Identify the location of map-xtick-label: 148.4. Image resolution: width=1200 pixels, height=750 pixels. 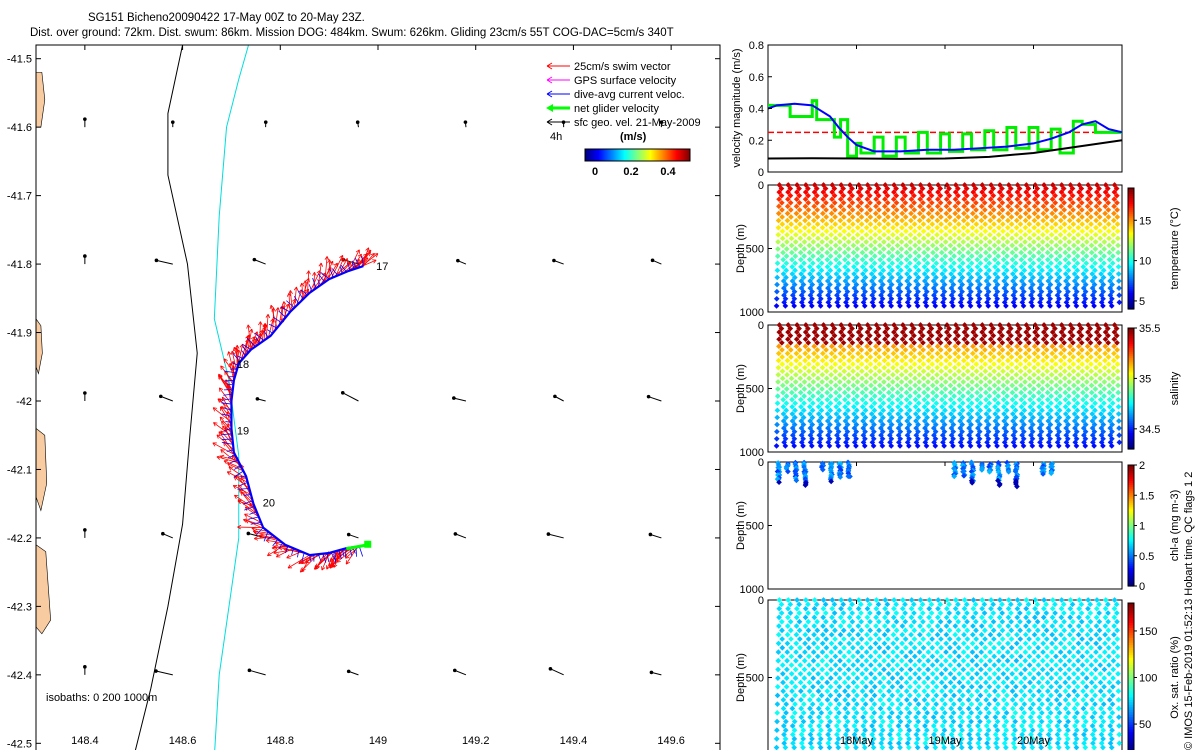
(85, 741).